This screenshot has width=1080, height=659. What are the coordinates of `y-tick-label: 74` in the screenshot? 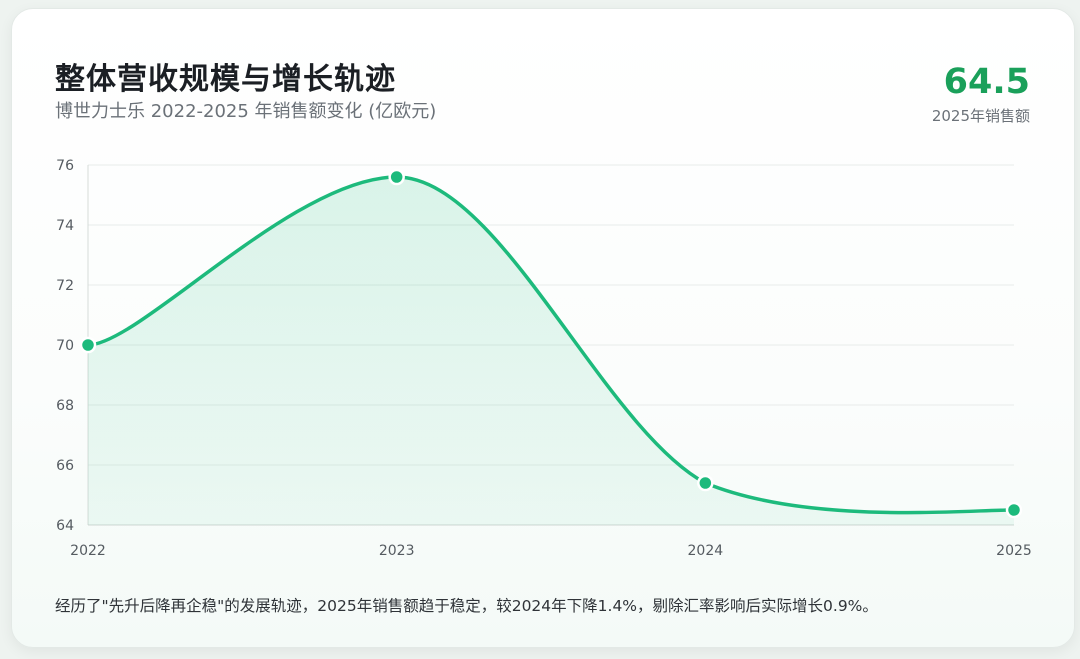 It's located at (65, 226).